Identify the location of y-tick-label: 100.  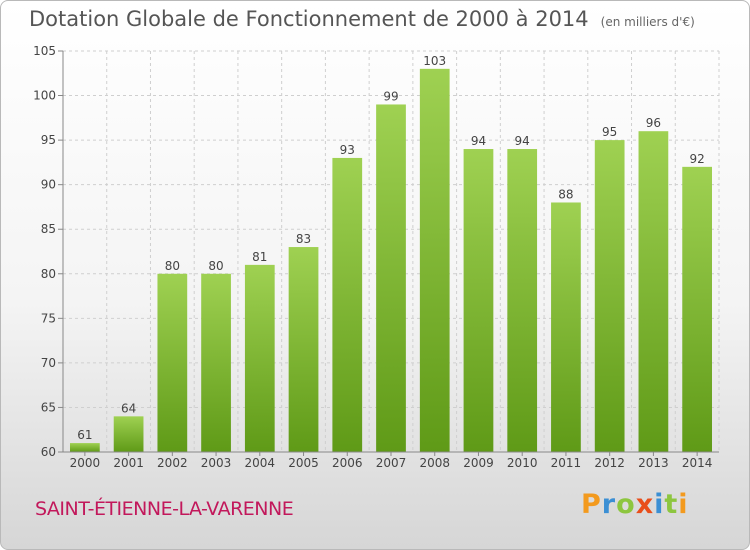
(44, 96).